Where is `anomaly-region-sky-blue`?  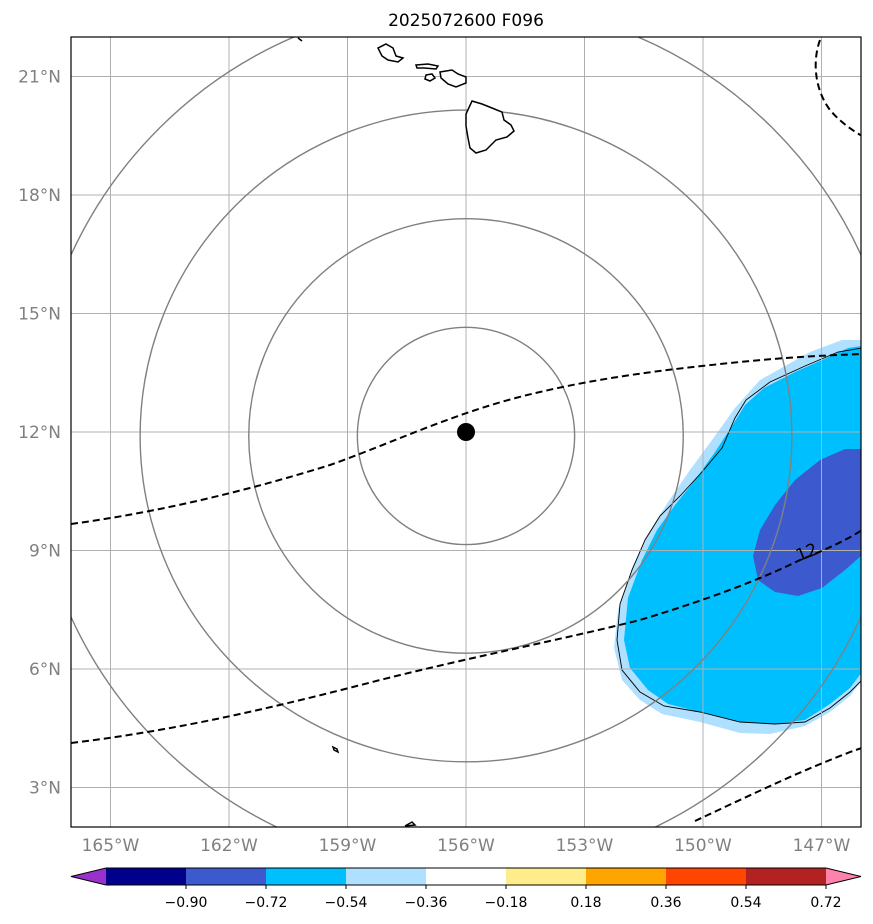
anomaly-region-sky-blue is located at coordinates (742, 535).